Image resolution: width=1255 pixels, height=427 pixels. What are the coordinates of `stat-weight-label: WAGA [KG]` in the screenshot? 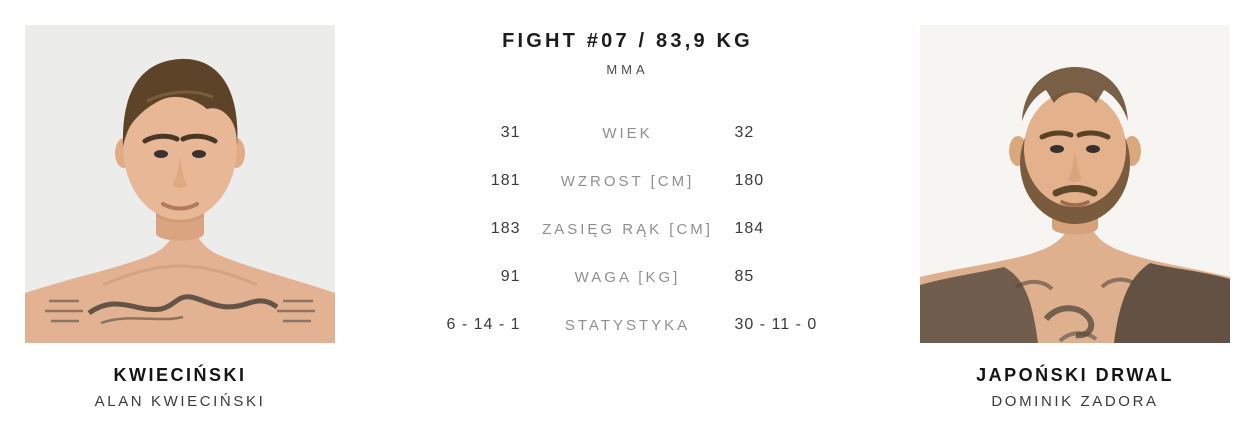 It's located at (627, 277).